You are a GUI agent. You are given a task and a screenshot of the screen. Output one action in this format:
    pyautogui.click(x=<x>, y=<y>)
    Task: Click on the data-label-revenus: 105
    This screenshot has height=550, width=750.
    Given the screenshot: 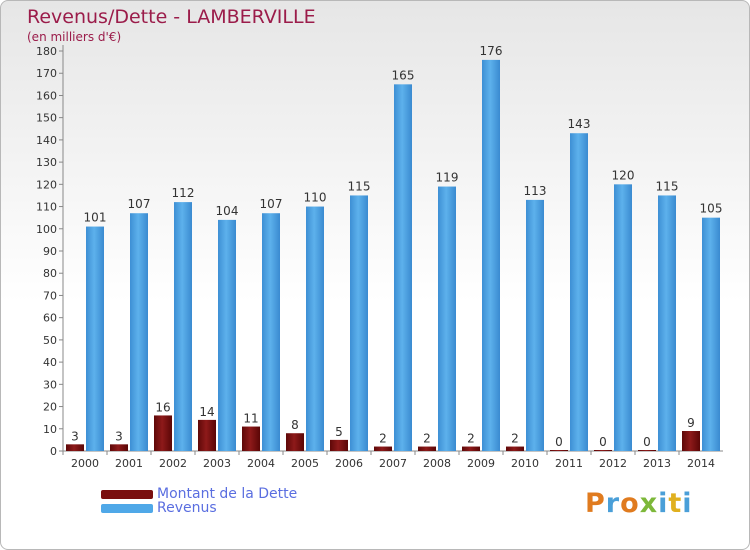 What is the action you would take?
    pyautogui.click(x=711, y=209)
    